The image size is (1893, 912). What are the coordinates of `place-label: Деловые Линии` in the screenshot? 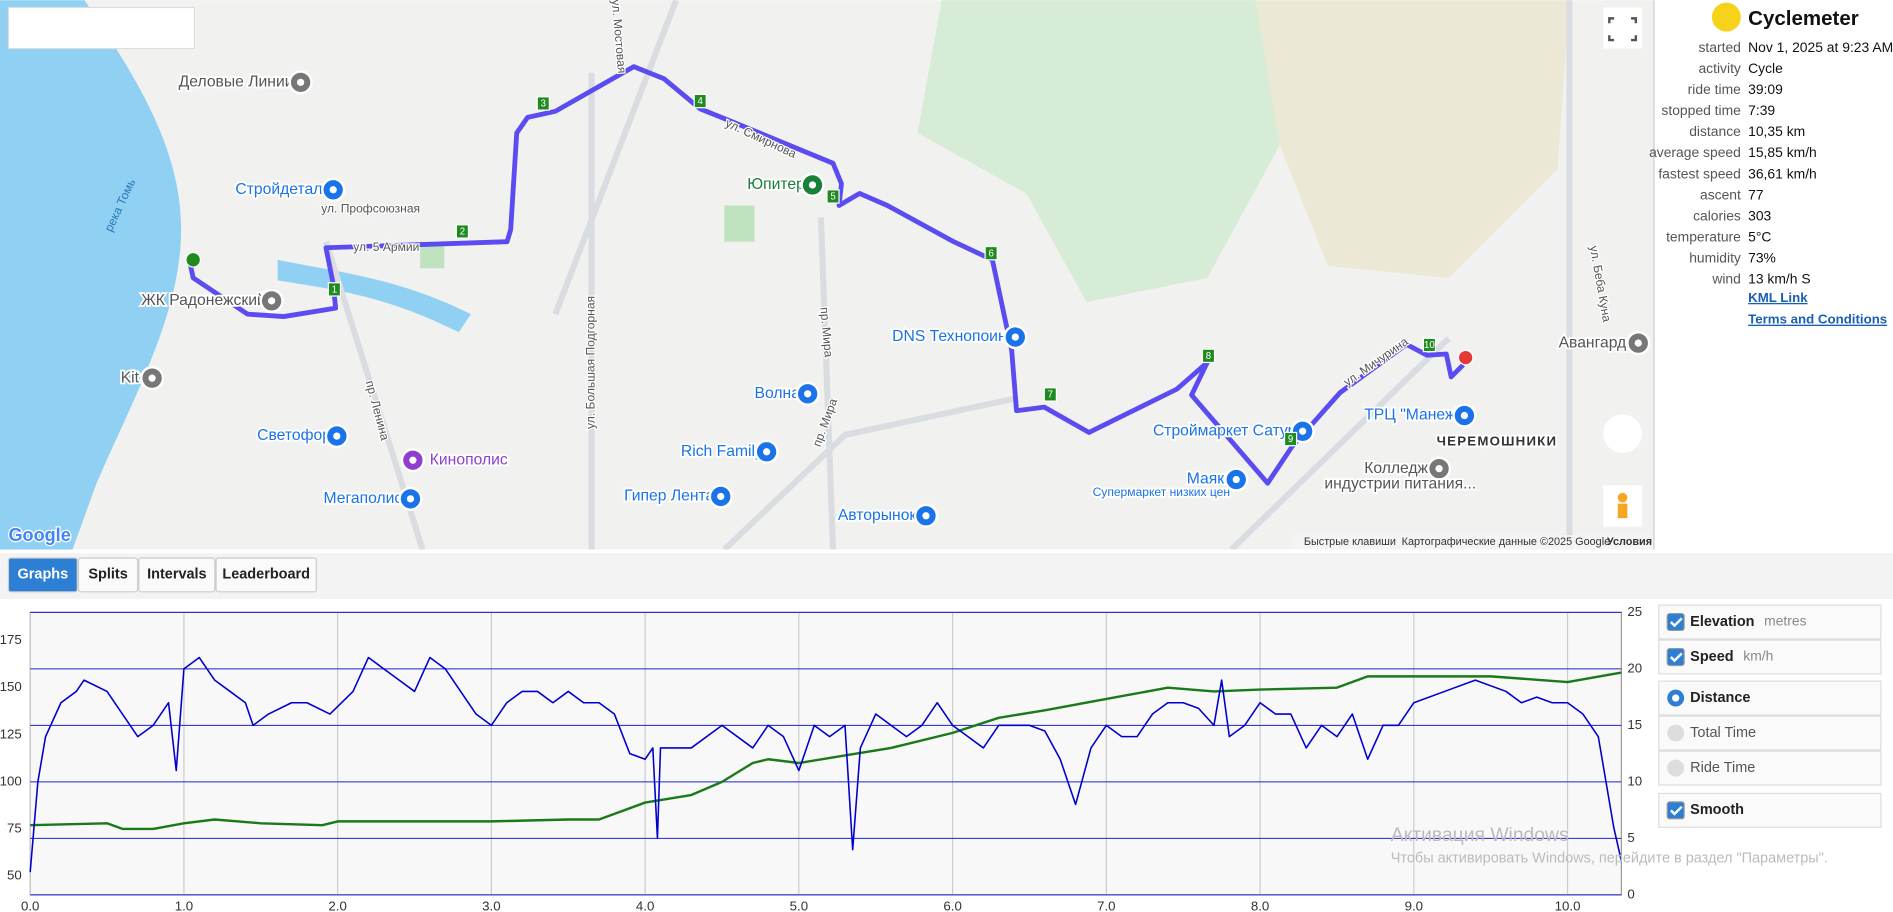 It's located at (236, 81).